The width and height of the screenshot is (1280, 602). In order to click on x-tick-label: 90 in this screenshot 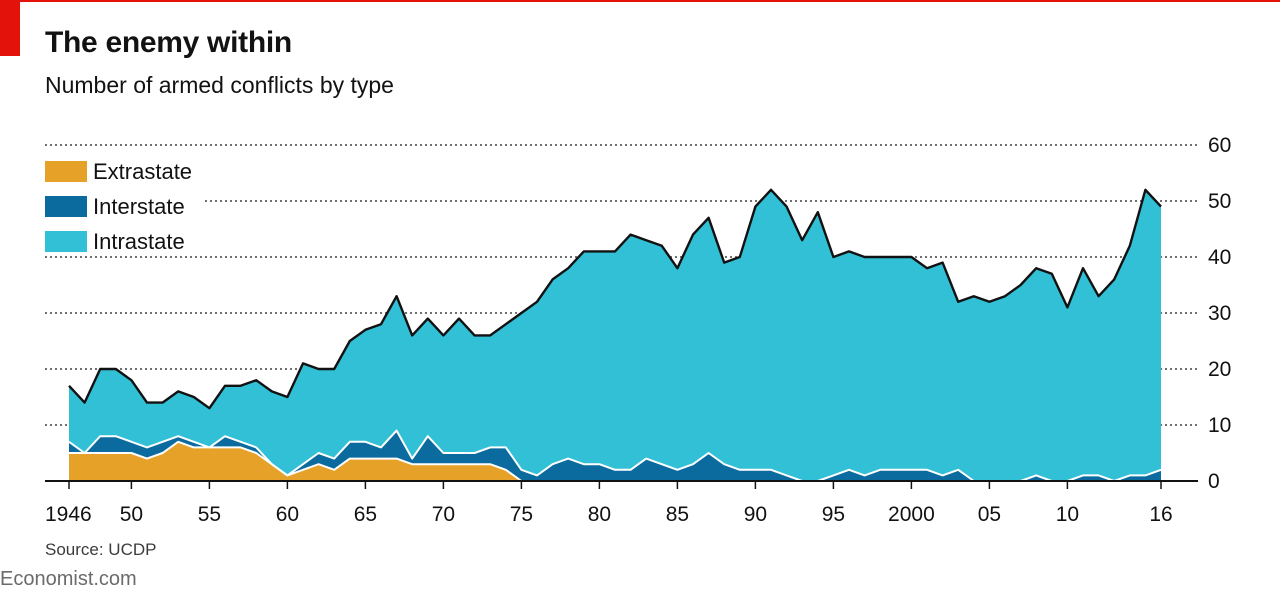, I will do `click(755, 514)`.